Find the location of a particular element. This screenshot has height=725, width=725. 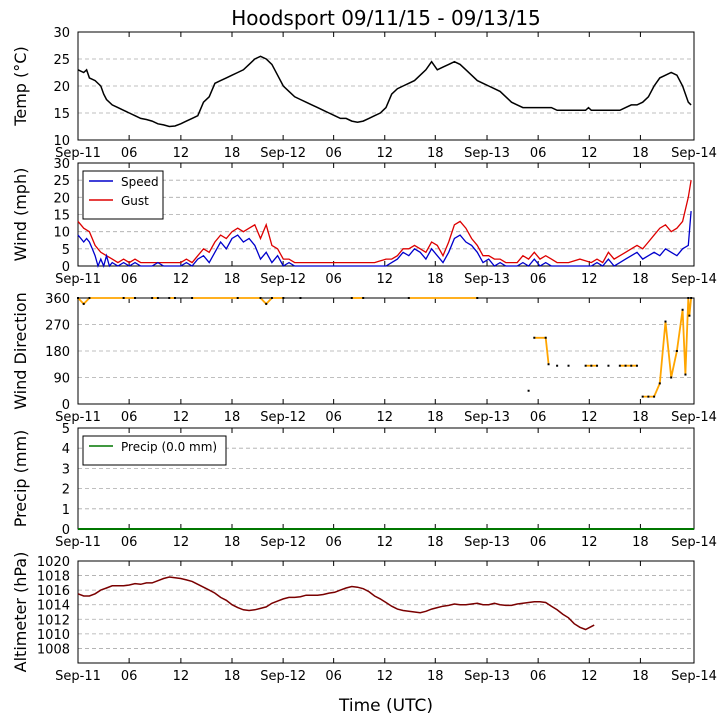

y-tick-label: 30 is located at coordinates (61, 164).